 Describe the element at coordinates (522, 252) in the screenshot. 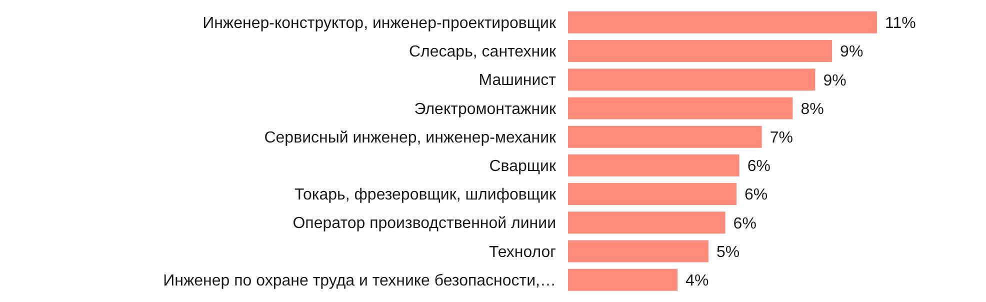

I see `y-tick-label: Технолог` at that location.